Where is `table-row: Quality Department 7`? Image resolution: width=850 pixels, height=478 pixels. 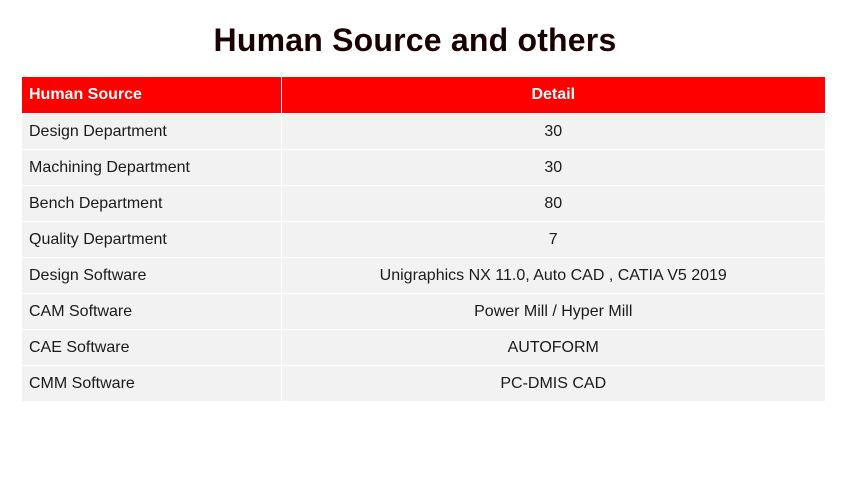 table-row: Quality Department 7 is located at coordinates (423, 239).